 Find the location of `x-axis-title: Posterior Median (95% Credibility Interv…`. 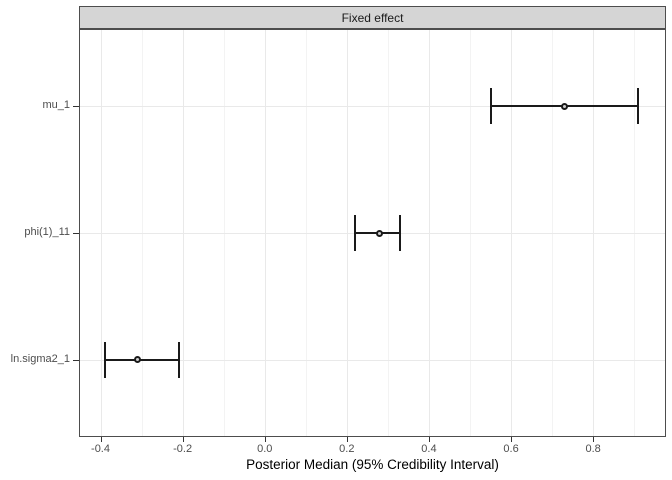

x-axis-title: Posterior Median (95% Credibility Interv… is located at coordinates (372, 464).